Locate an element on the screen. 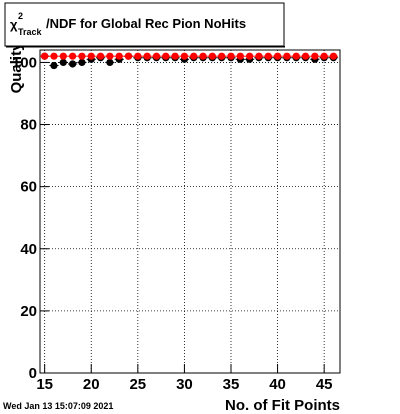  footer: Wed Jan 13 15:07:09 2021 is located at coordinates (58, 406).